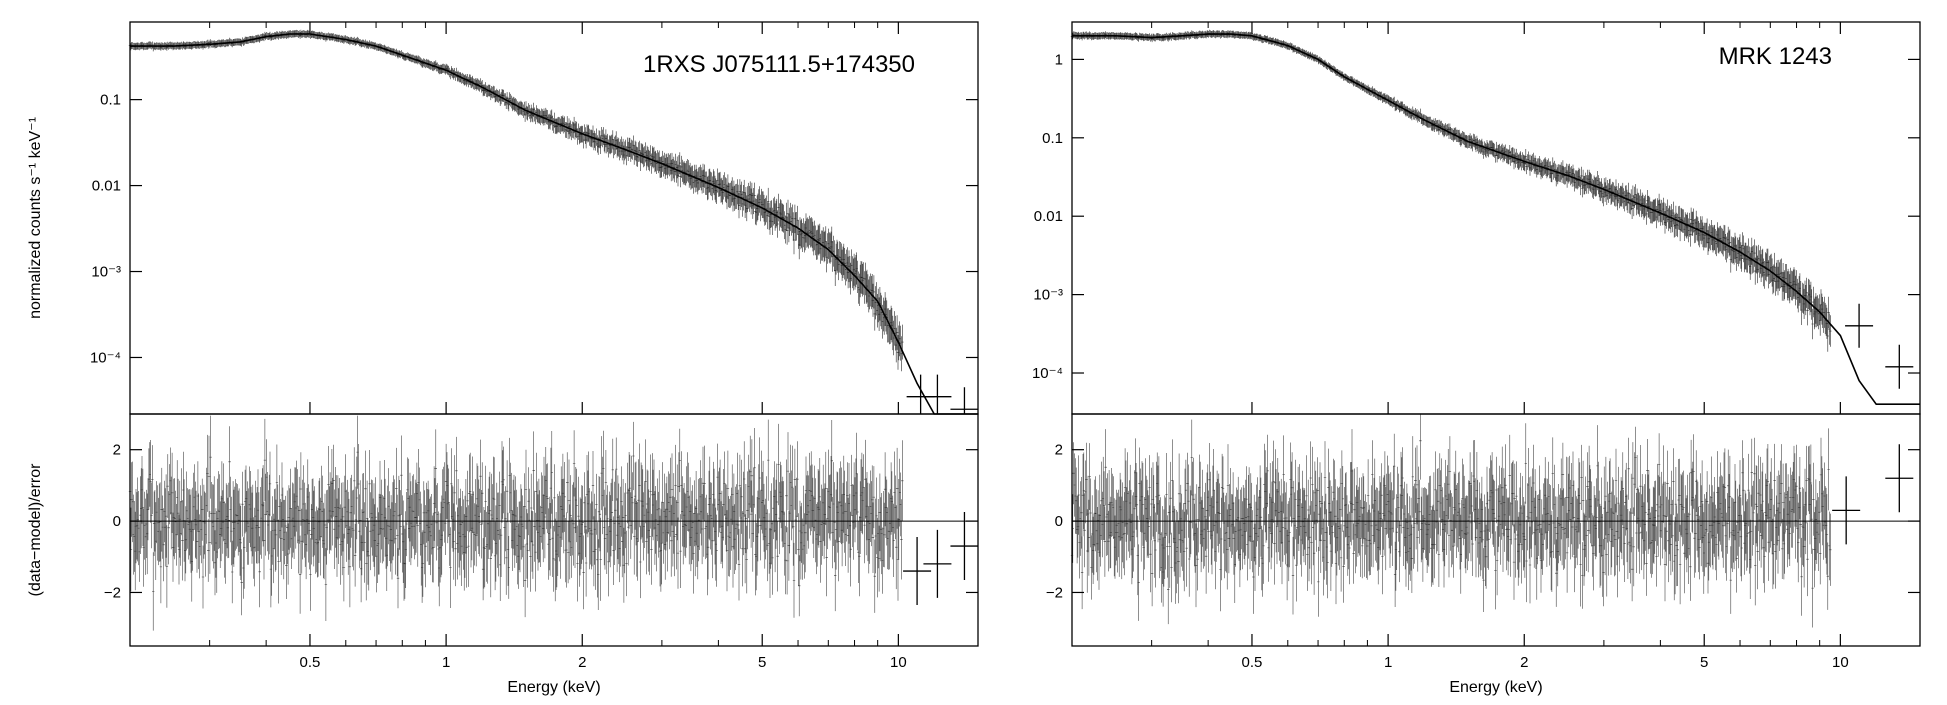 The height and width of the screenshot is (705, 1947). I want to click on right-residual-noise, so click(1451, 521).